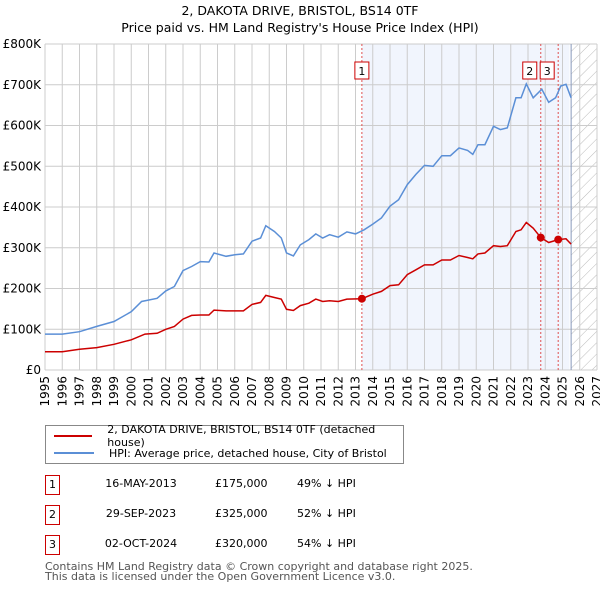 This screenshot has width=600, height=590. Describe the element at coordinates (23, 207) in the screenshot. I see `y-tick-label: £400K` at that location.